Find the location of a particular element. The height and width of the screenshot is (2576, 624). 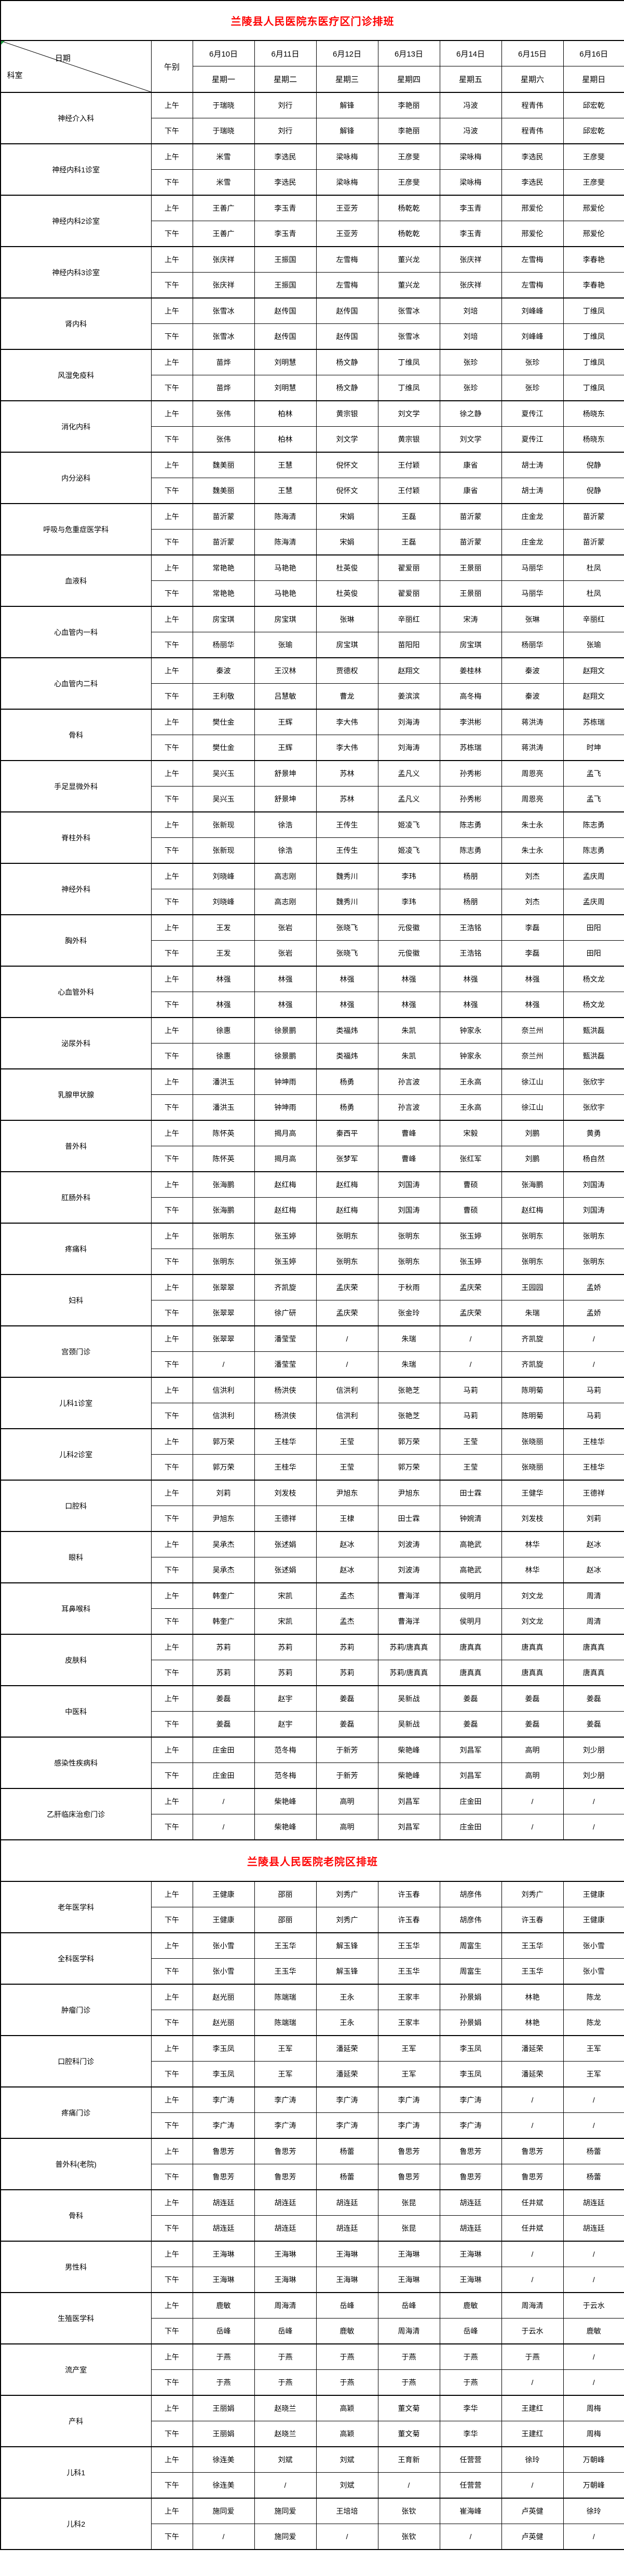

department-name: 肛肠外科 is located at coordinates (76, 1197).